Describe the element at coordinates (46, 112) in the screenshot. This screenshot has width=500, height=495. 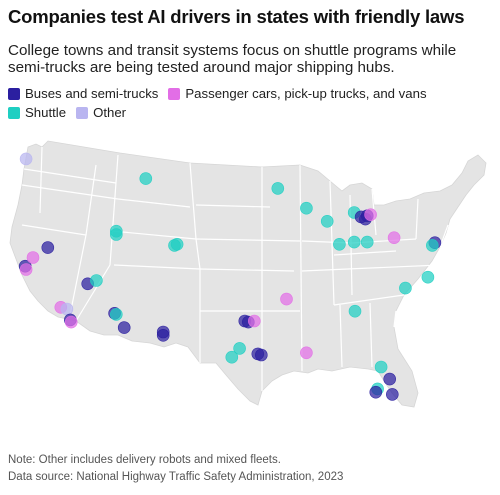
I see `legend-label-shuttle: Shuttle` at that location.